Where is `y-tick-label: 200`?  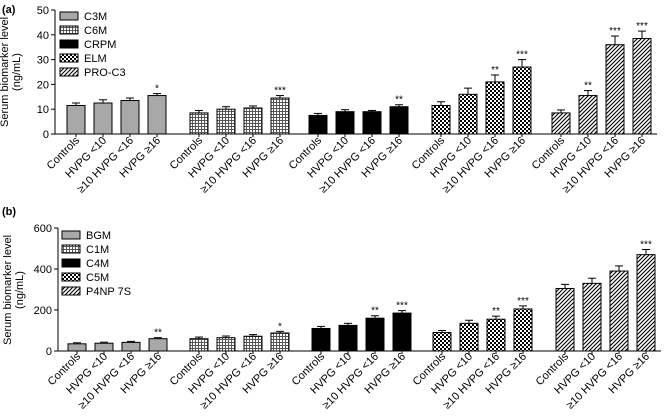 y-tick-label: 200 is located at coordinates (43, 311).